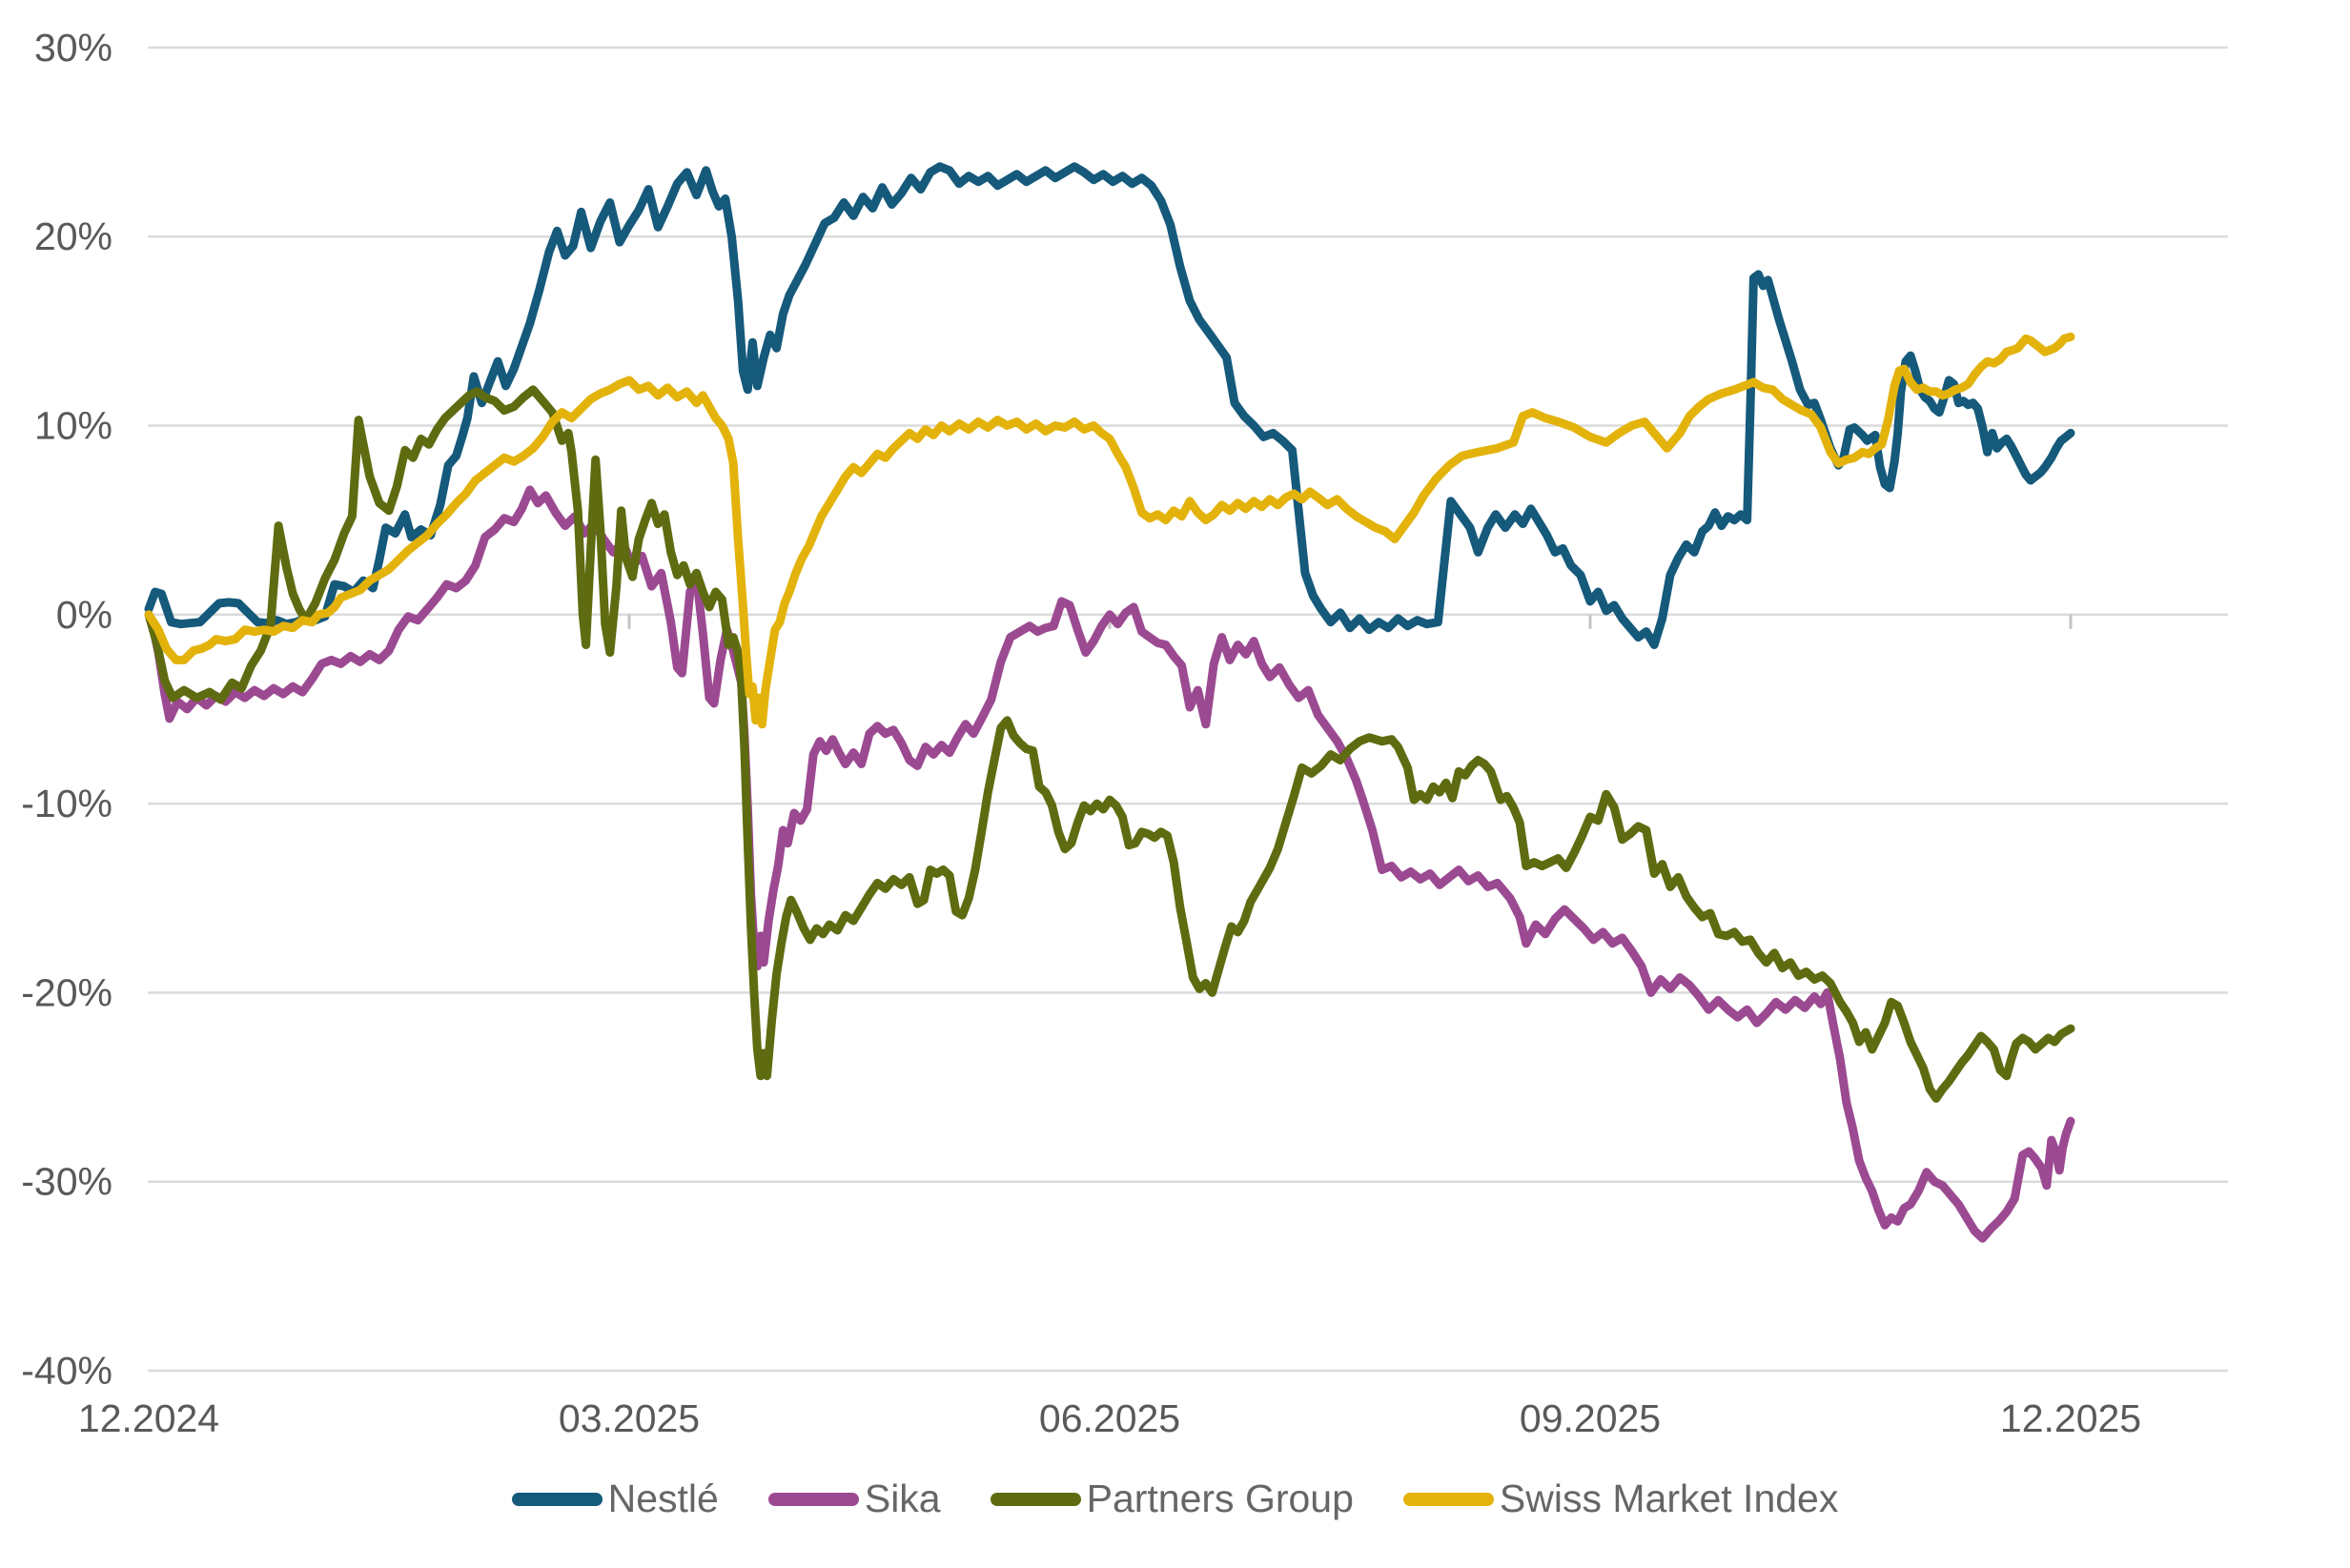 This screenshot has height=1568, width=2350. Describe the element at coordinates (73, 48) in the screenshot. I see `y-axis-label: 30%` at that location.